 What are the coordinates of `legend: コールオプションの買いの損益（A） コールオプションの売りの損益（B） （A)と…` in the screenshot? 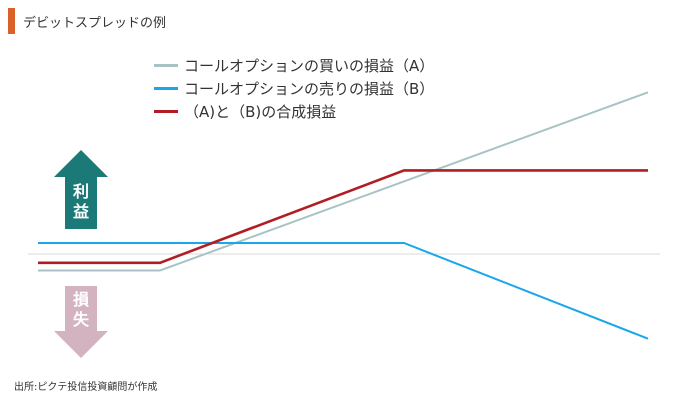 It's located at (294, 88).